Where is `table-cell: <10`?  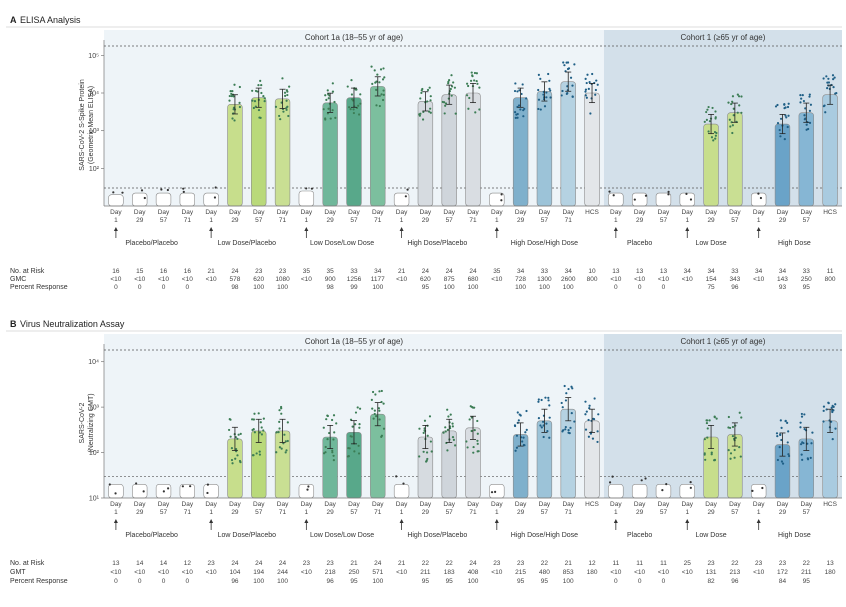
table-cell: <10 is located at coordinates (639, 279).